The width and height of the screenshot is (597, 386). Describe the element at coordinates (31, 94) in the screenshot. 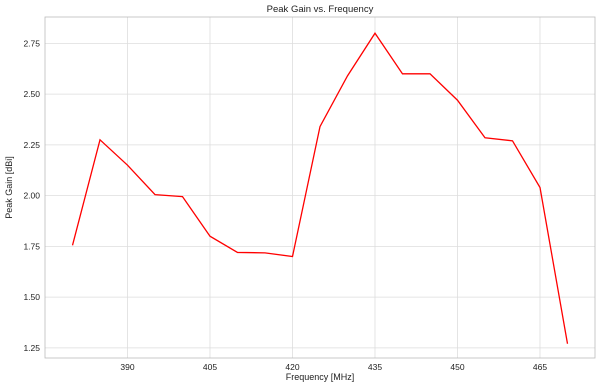

I see `y-tick-label: 2.50` at that location.